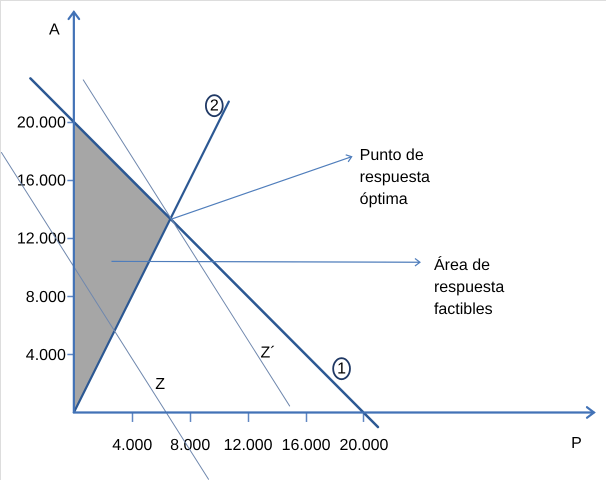  I want to click on annotation: Punto de respuesta óptima, so click(395, 177).